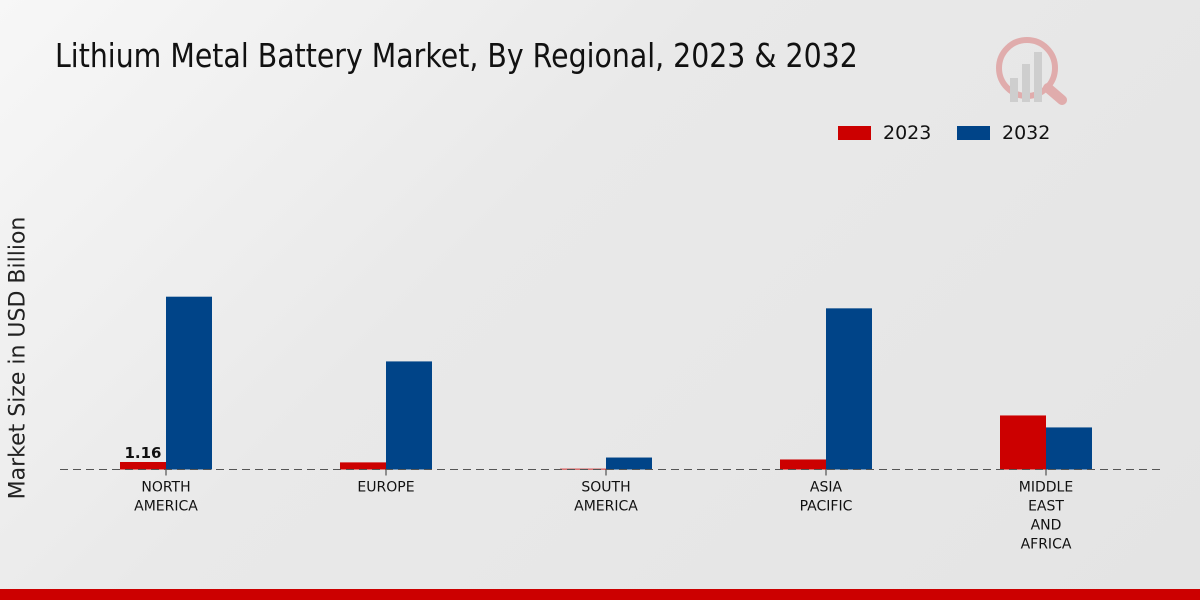 The height and width of the screenshot is (600, 1200). What do you see at coordinates (606, 497) in the screenshot?
I see `x-tick-label: SOUTH AMERICA` at bounding box center [606, 497].